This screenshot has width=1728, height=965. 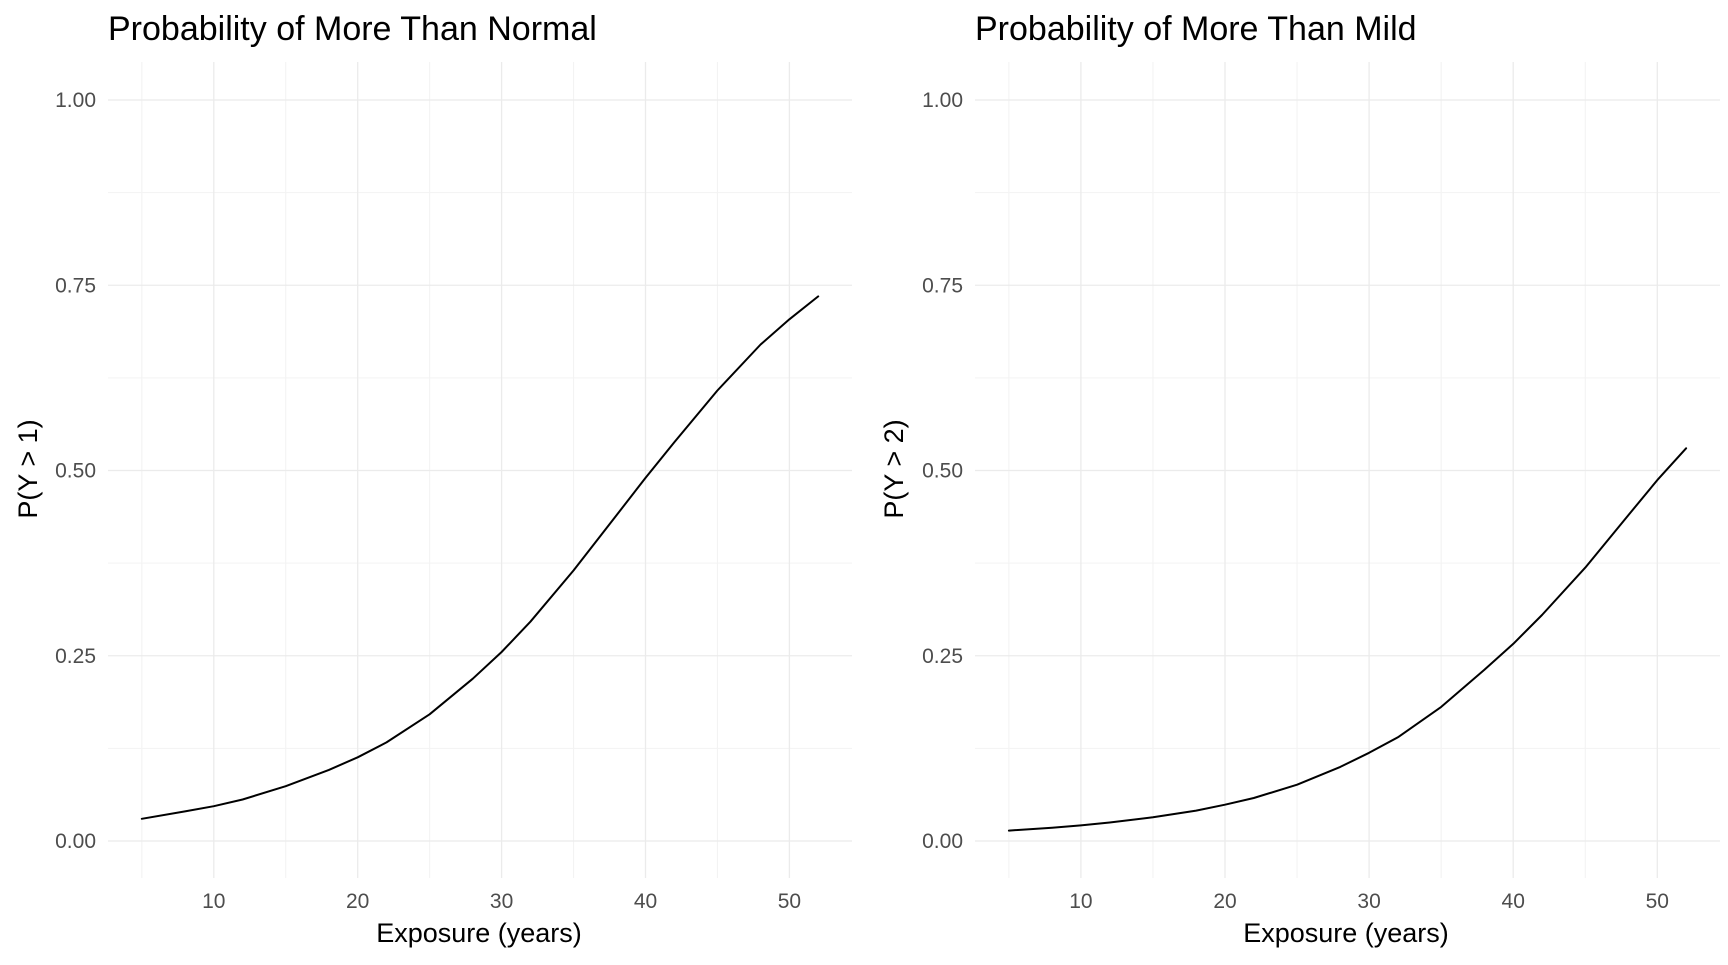 What do you see at coordinates (894, 468) in the screenshot?
I see `y-axis-title: P(Y > 2)` at bounding box center [894, 468].